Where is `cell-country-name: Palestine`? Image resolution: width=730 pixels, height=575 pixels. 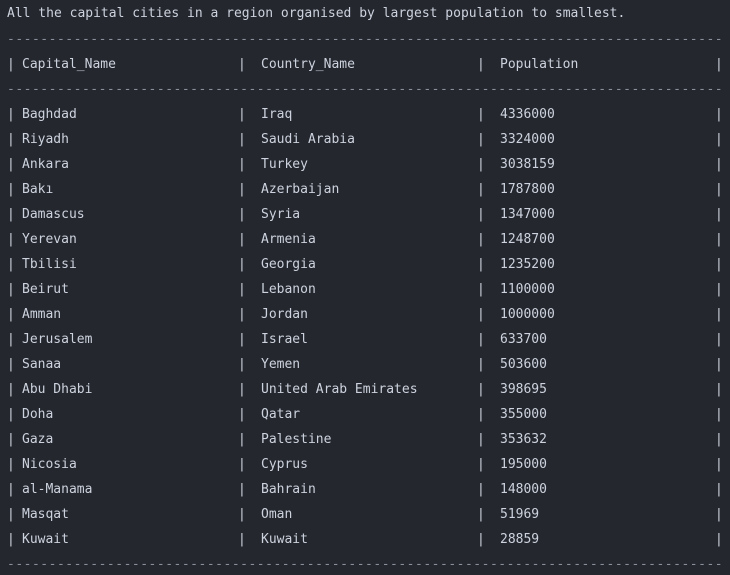
cell-country-name: Palestine is located at coordinates (296, 439).